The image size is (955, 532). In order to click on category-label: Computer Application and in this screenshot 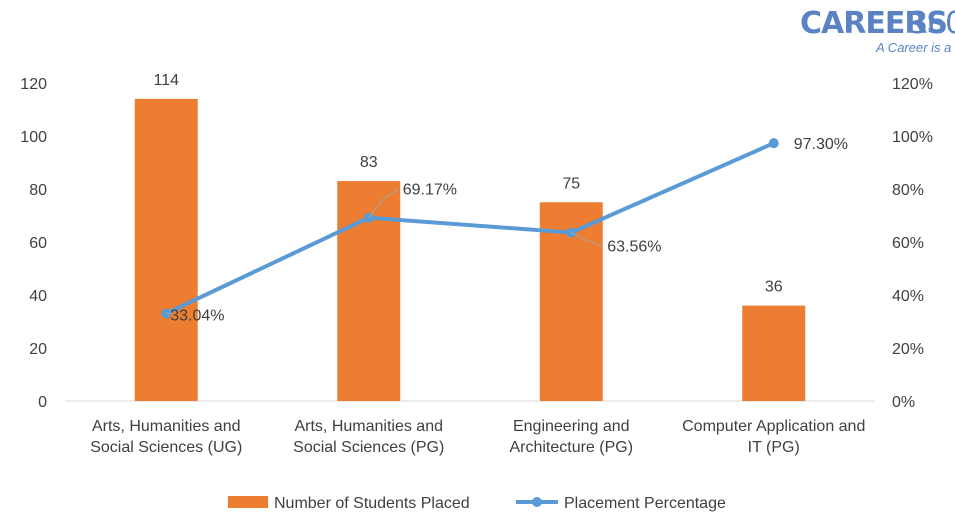, I will do `click(773, 426)`.